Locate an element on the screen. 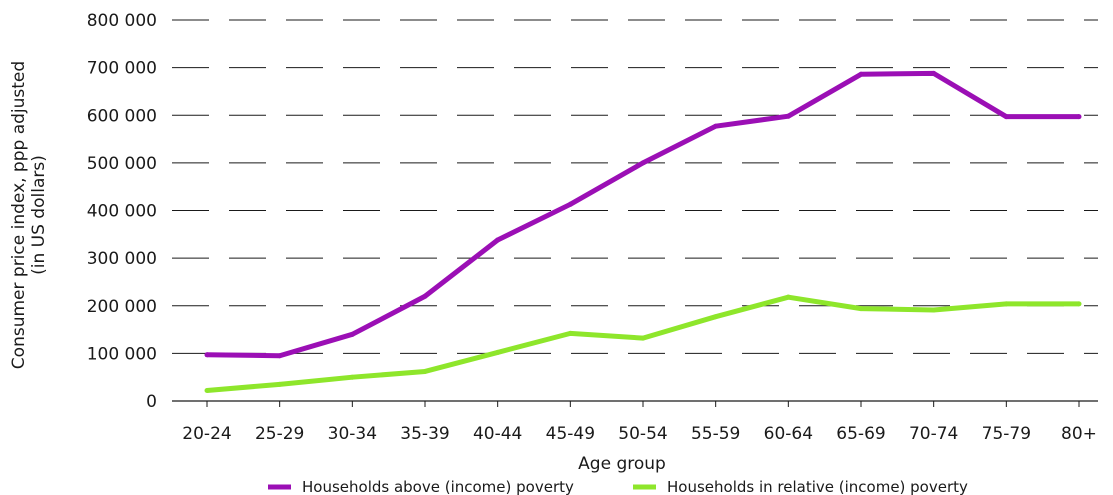 Image resolution: width=1113 pixels, height=495 pixels. legend-item-above-poverty: Households above (income) poverty is located at coordinates (421, 486).